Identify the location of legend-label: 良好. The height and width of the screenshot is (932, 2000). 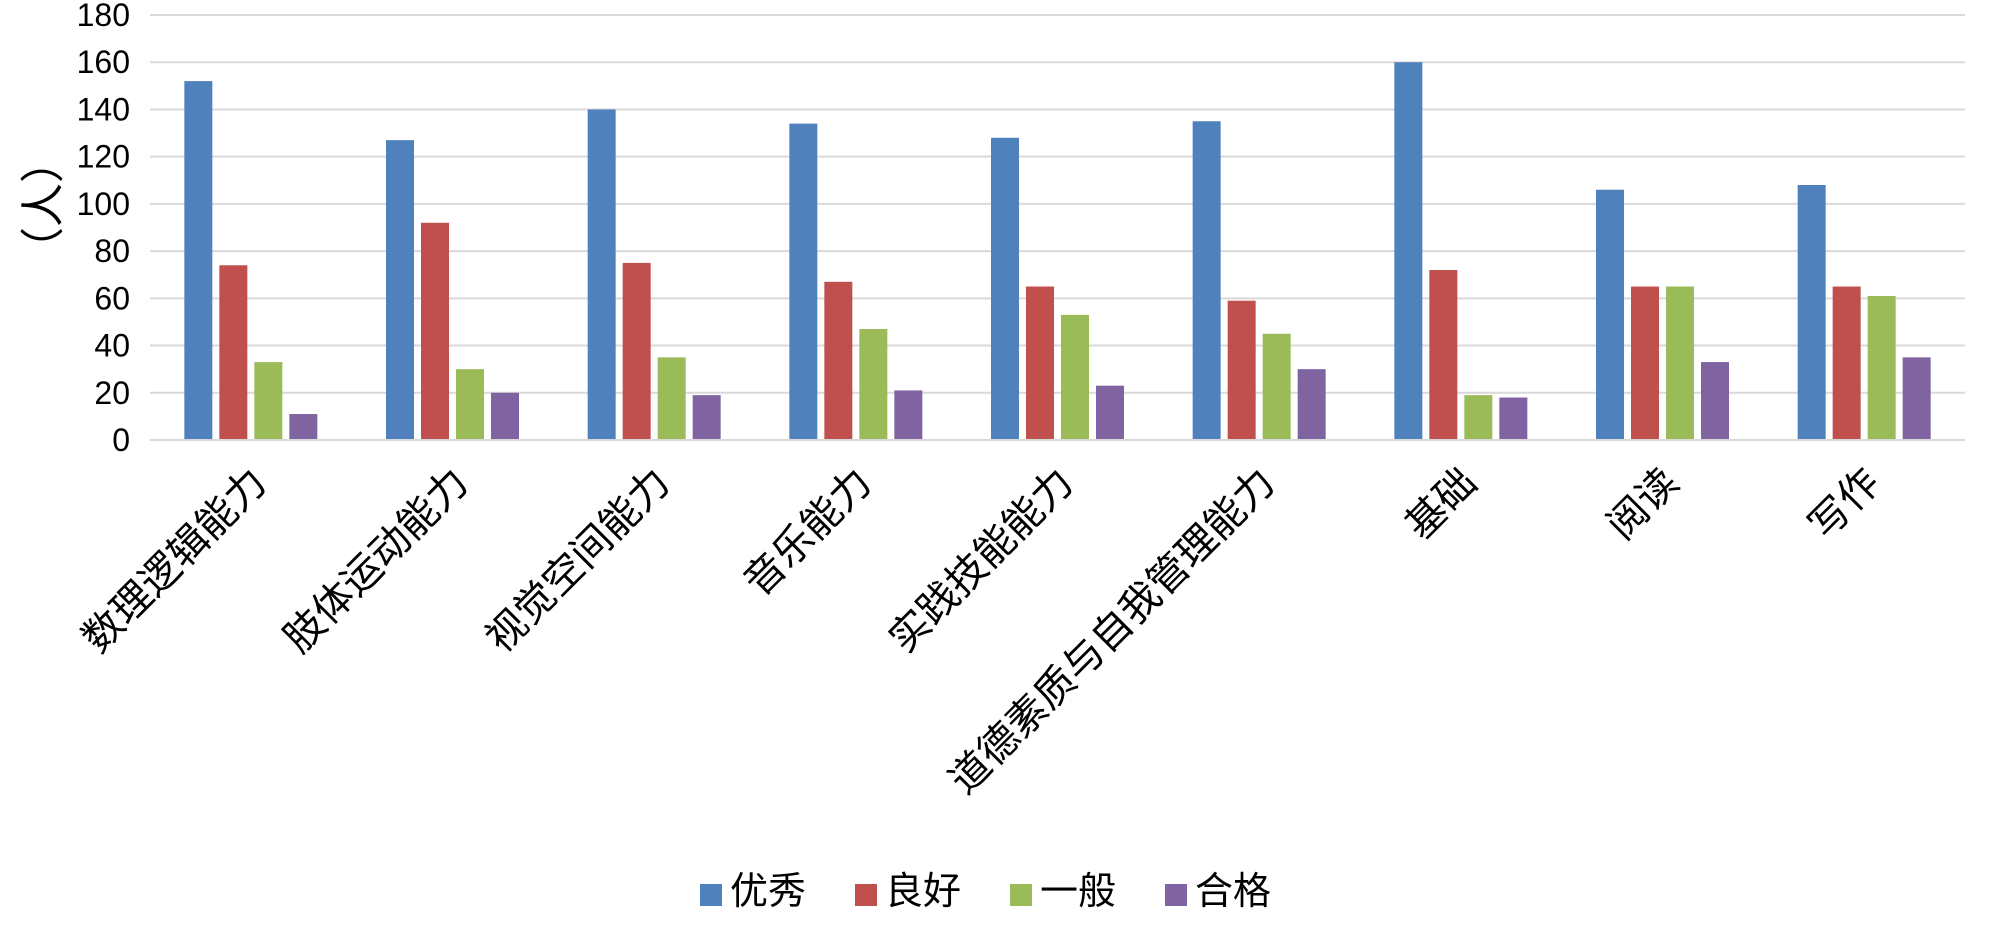
(923, 891).